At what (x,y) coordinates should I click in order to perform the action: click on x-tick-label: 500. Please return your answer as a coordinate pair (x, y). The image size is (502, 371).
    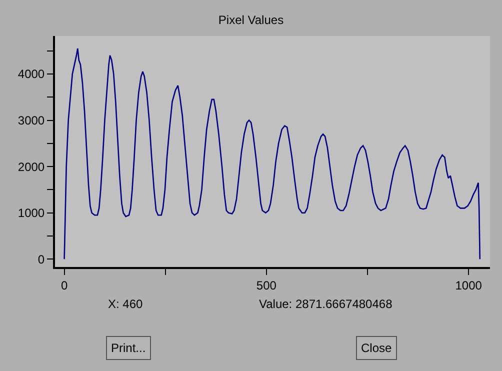
    Looking at the image, I should click on (266, 285).